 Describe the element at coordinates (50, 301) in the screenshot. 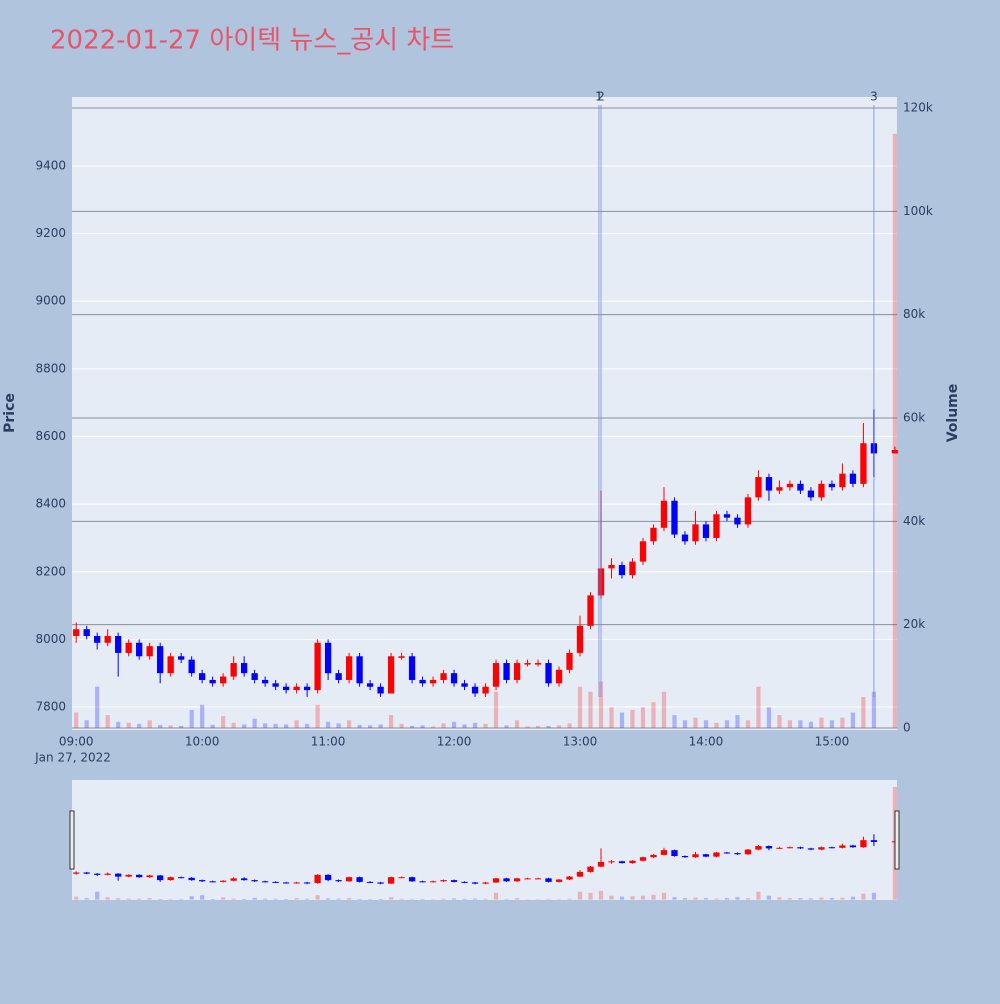

I see `y-tick-label: 9000` at that location.